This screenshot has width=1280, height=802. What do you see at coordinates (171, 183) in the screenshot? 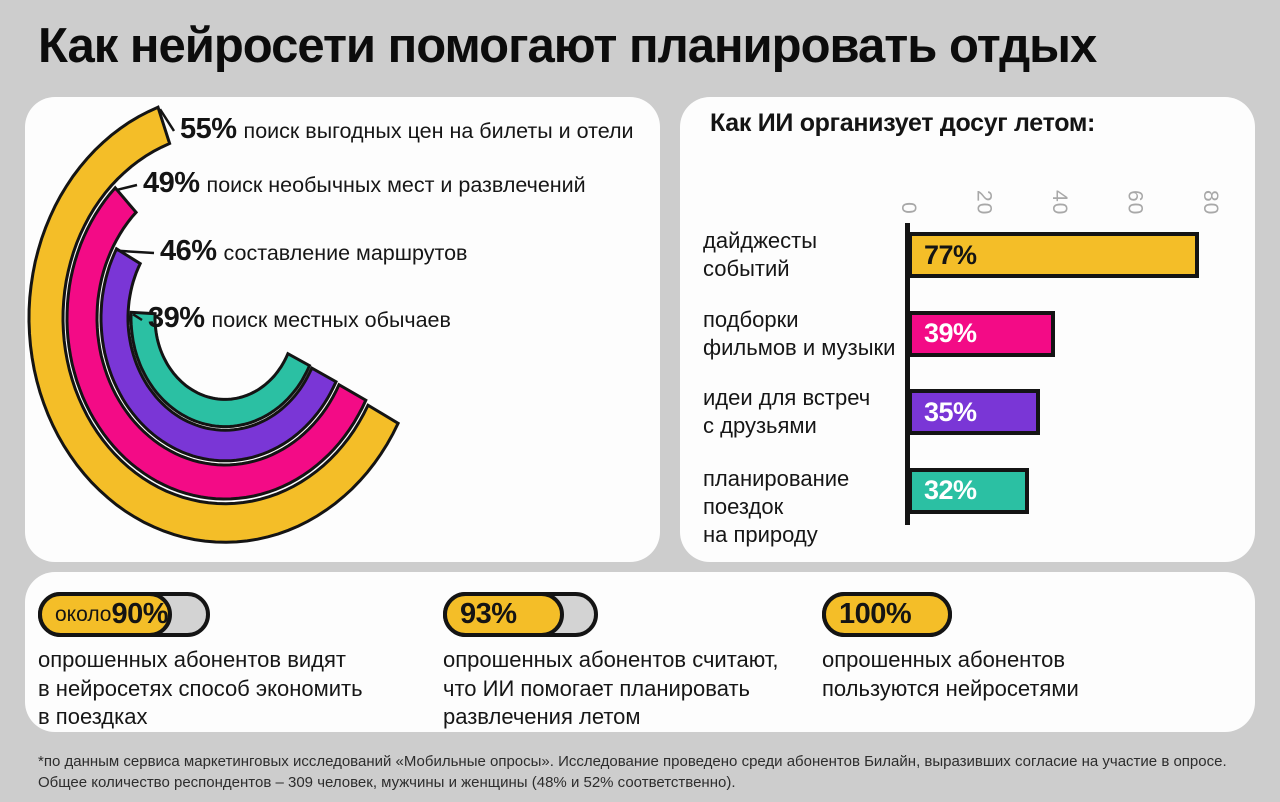
I see `arc-value: 49%` at bounding box center [171, 183].